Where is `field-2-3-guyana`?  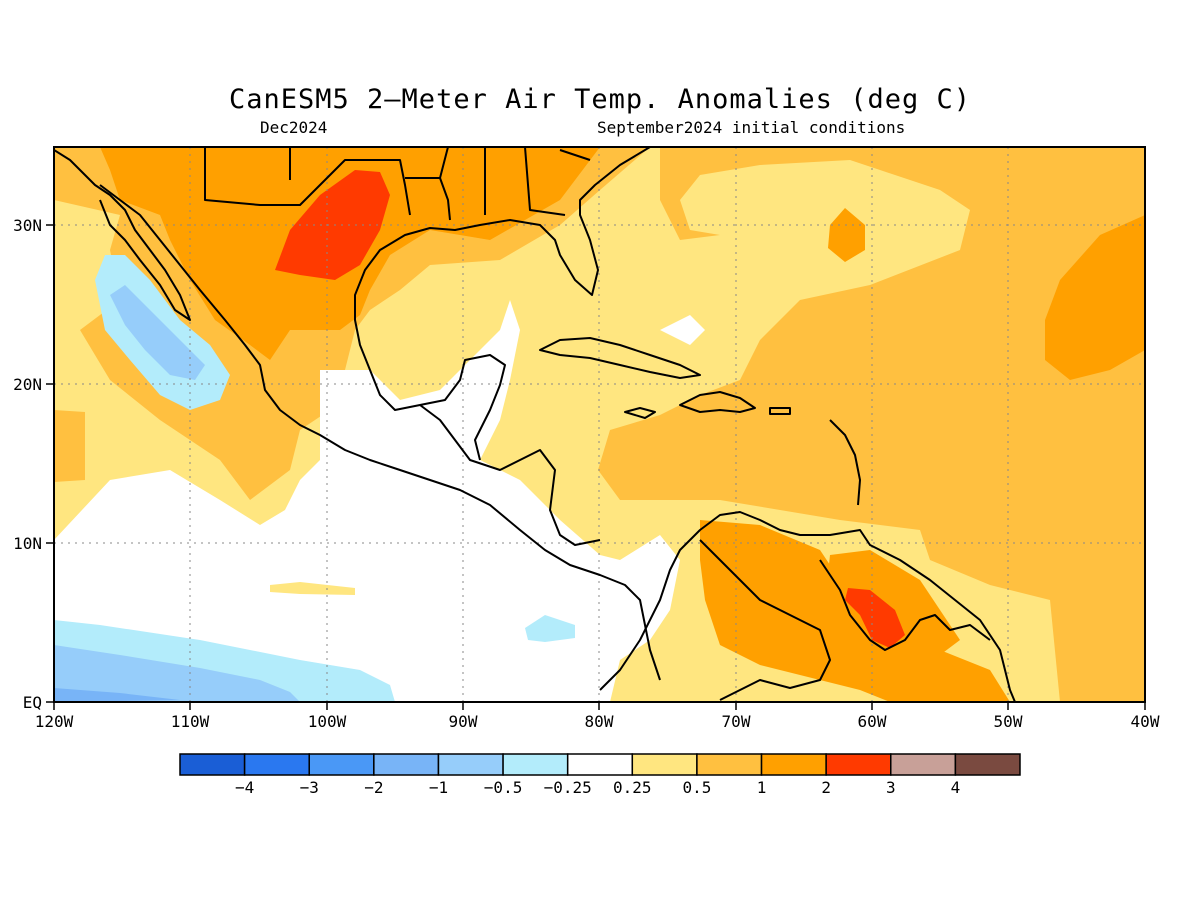 field-2-3-guyana is located at coordinates (875, 618).